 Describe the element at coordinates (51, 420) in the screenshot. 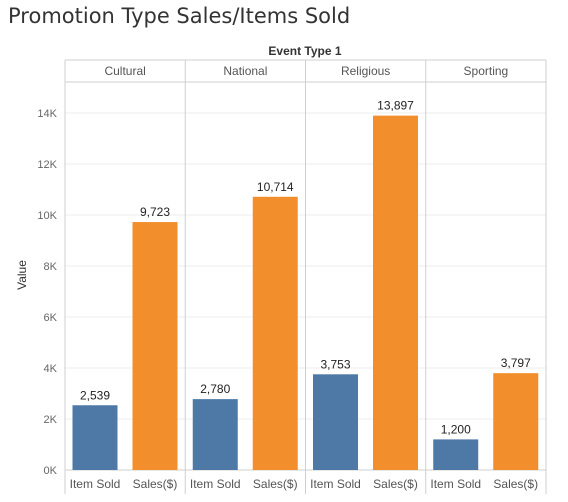

I see `y-tick-label: 2K` at that location.